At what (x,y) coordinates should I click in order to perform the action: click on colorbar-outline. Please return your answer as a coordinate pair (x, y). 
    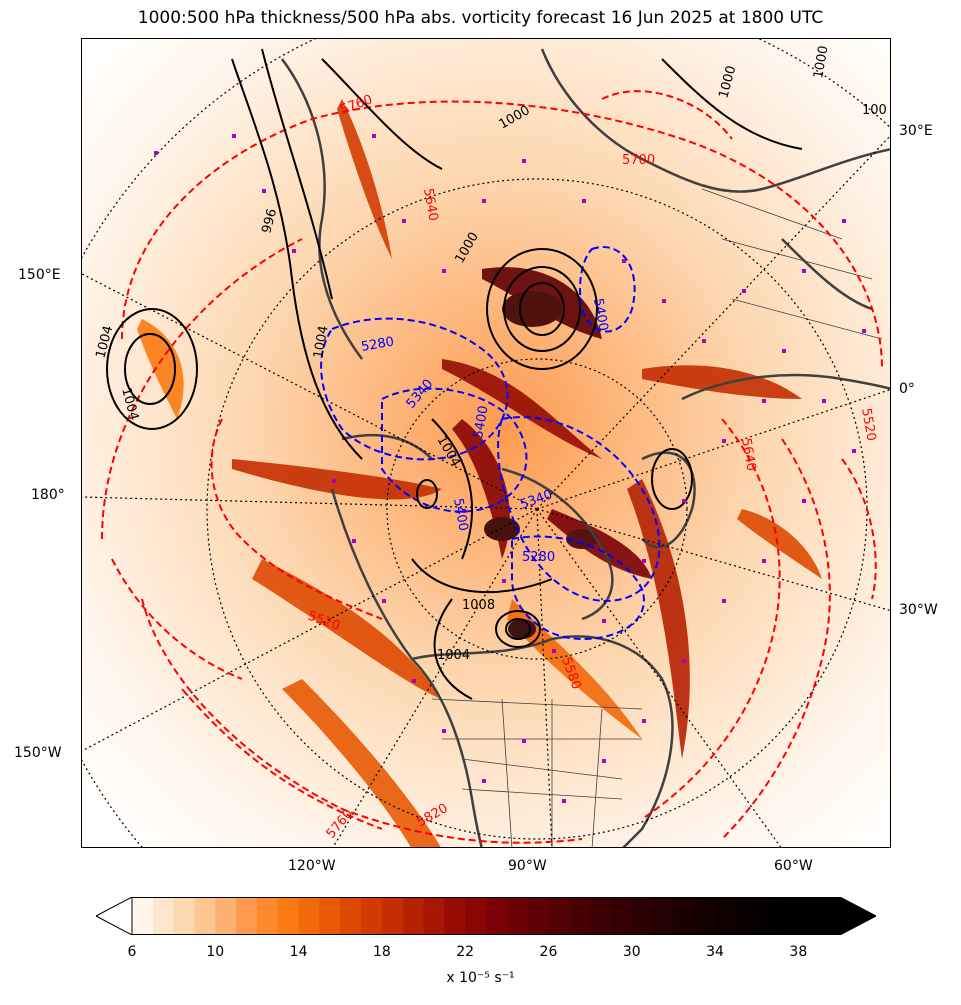
    Looking at the image, I should click on (486, 916).